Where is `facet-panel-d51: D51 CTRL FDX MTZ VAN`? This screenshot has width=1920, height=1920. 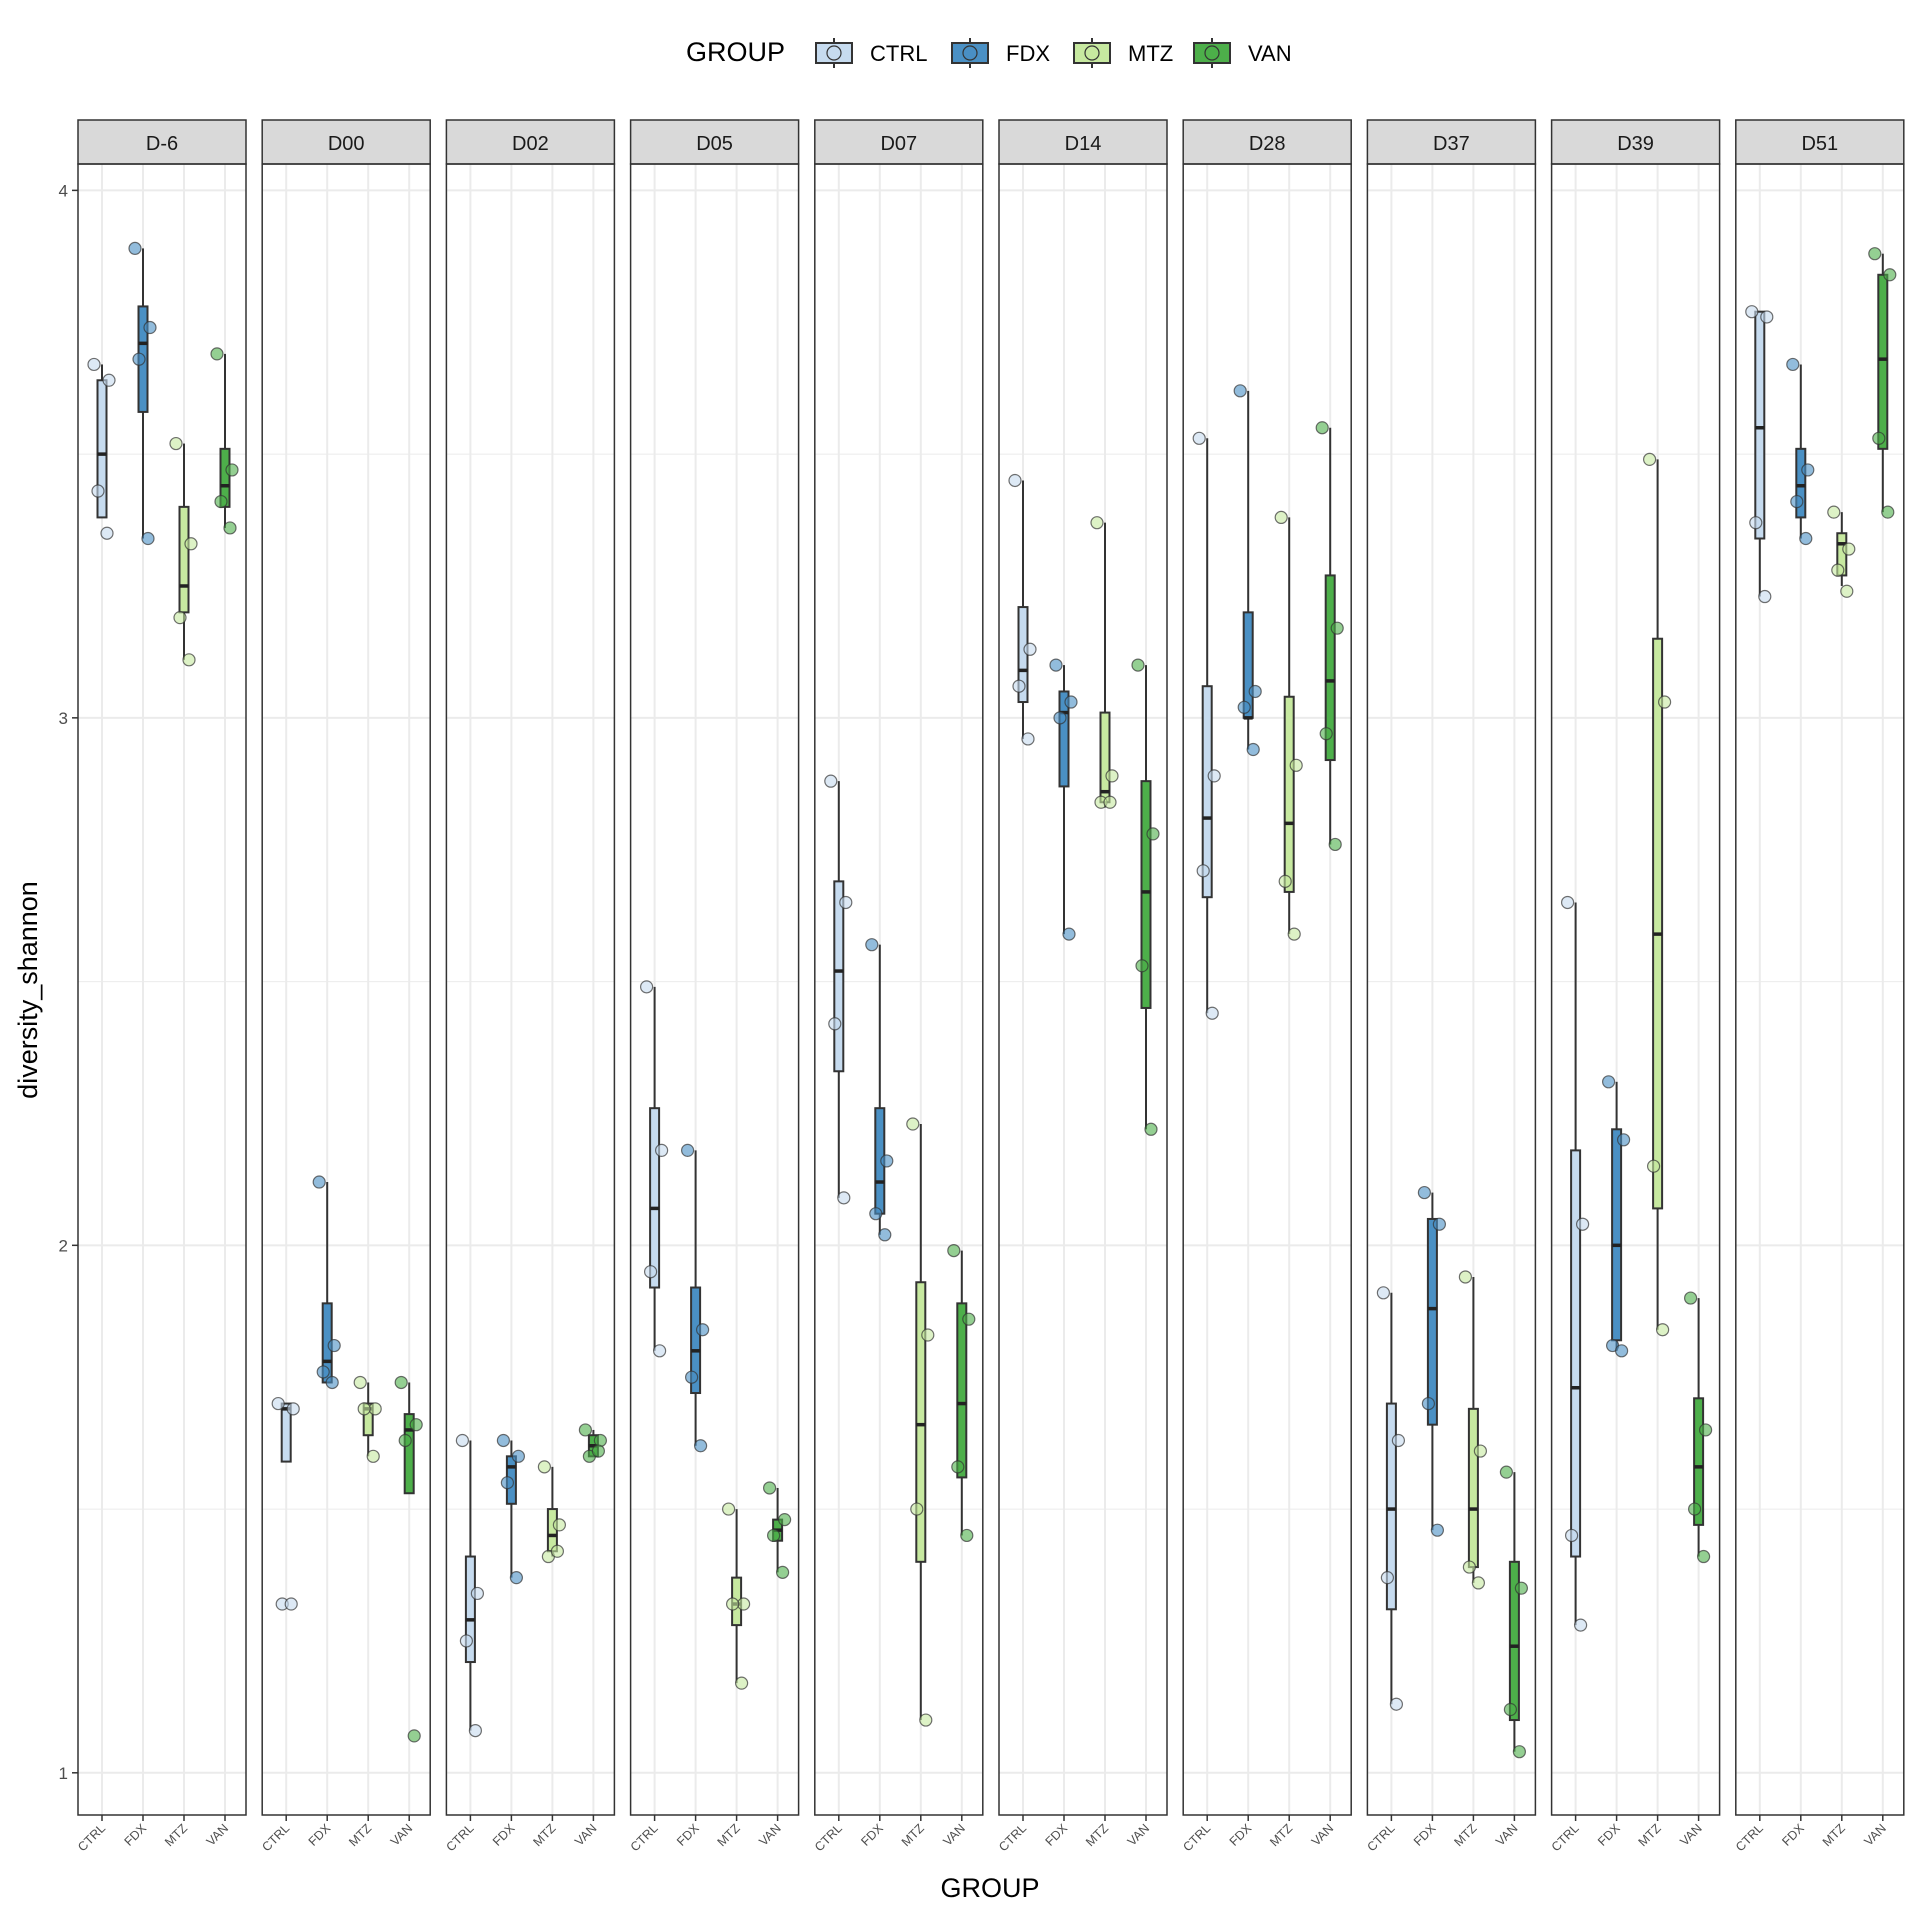
facet-panel-d51: D51 CTRL FDX MTZ VAN is located at coordinates (1819, 986).